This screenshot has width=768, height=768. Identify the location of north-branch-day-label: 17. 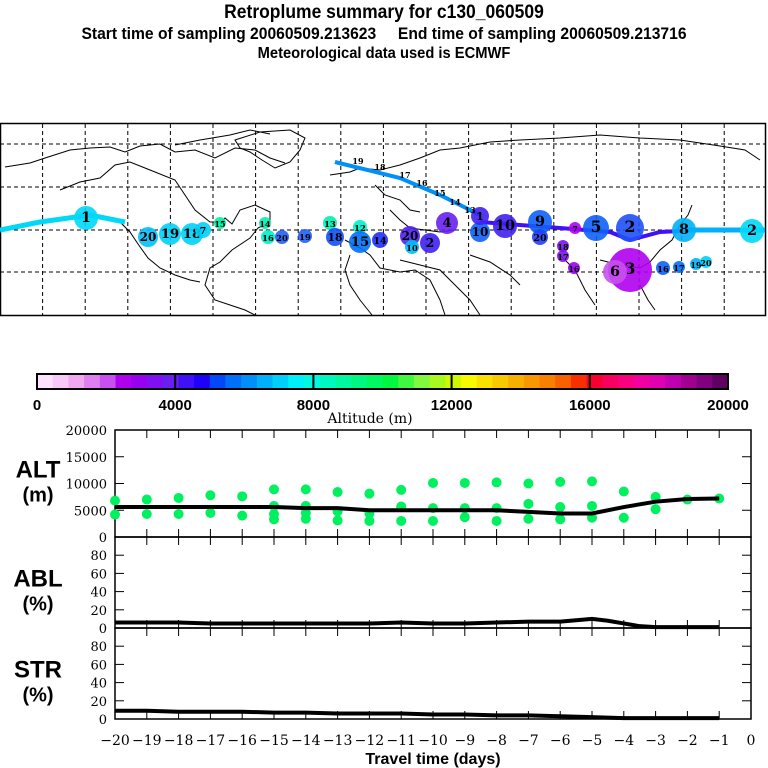
(404, 175).